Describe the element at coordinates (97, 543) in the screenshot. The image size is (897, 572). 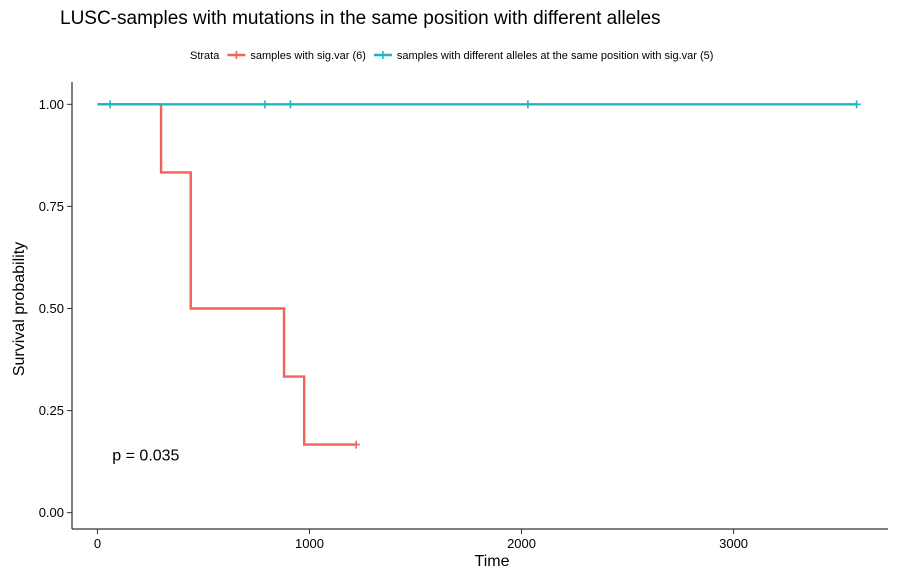
I see `x-tick-label: 0` at that location.